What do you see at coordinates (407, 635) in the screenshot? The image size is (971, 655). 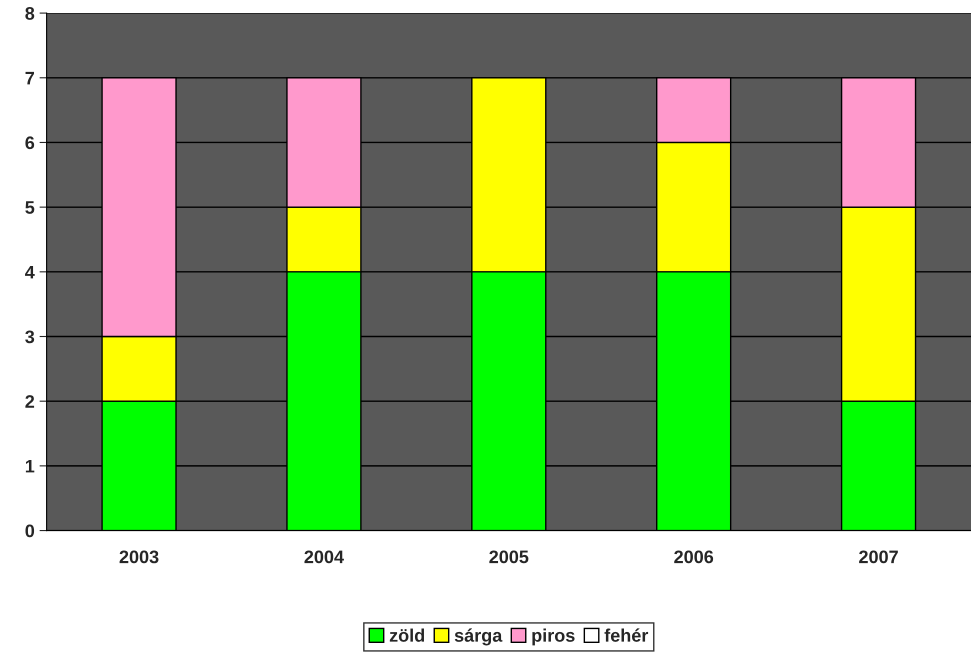 I see `legend-label: zöld` at bounding box center [407, 635].